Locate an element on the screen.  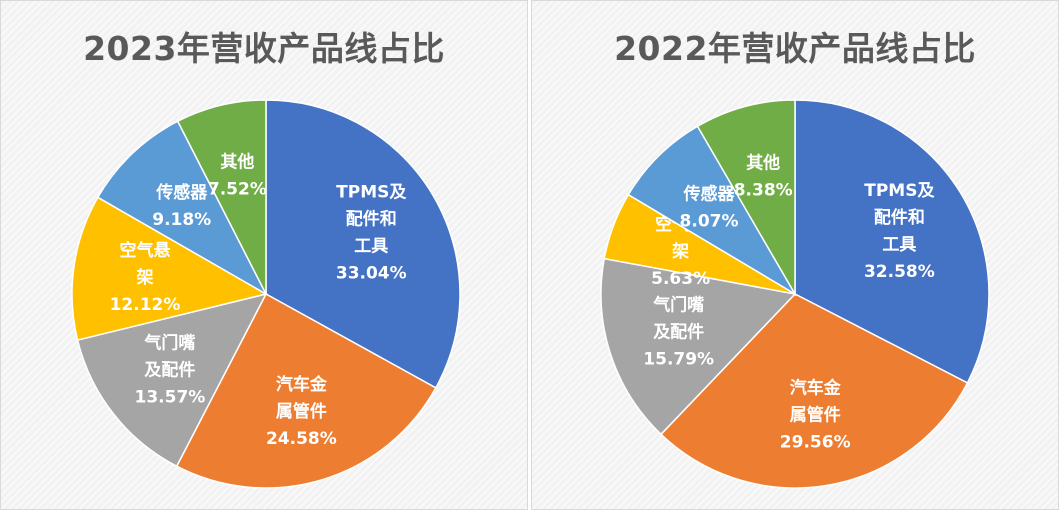
slice-label-2022-0: TPMS及配件和工具 32.58% is located at coordinates (900, 231).